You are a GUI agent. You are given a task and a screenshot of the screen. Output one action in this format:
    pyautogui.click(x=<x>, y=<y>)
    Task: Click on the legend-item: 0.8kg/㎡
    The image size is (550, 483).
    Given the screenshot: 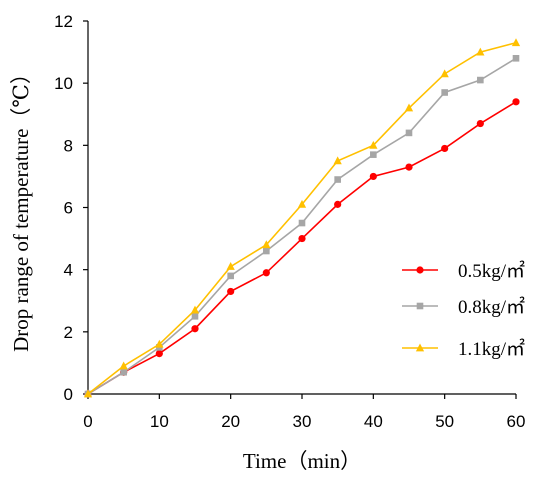 What is the action you would take?
    pyautogui.click(x=463, y=306)
    